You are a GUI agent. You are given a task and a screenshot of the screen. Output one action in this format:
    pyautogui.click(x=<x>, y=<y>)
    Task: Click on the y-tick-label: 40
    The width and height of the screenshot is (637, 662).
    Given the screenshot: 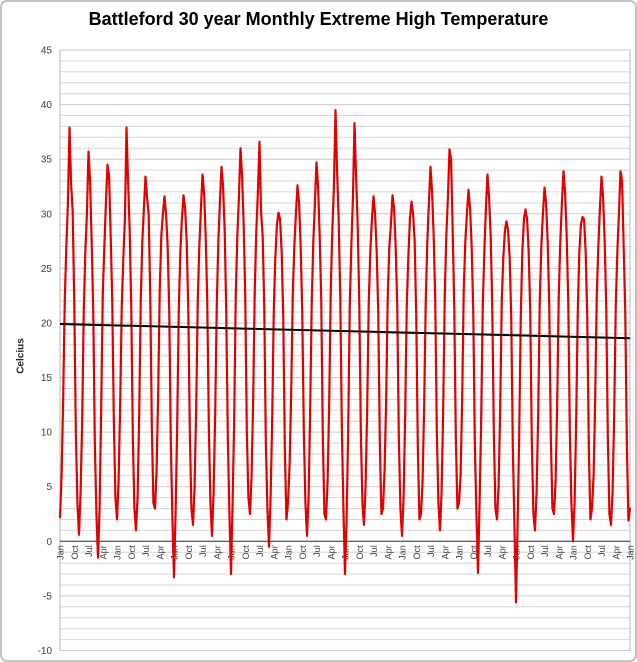 What is the action you would take?
    pyautogui.click(x=47, y=105)
    